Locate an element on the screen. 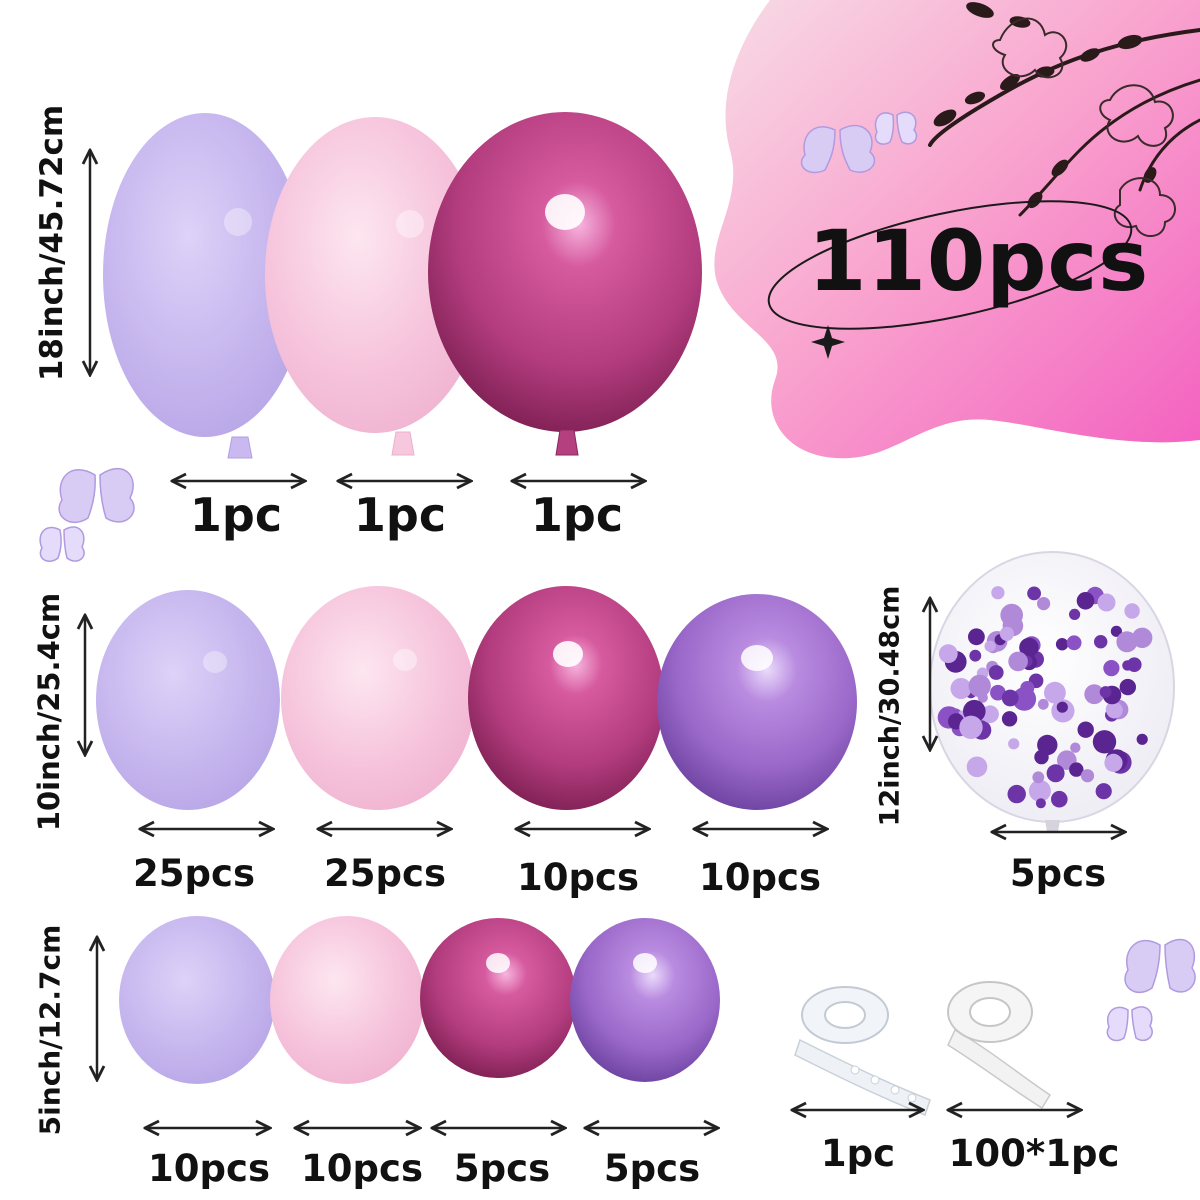  qty-18in-metallic-rose: 1pc is located at coordinates (577, 515).